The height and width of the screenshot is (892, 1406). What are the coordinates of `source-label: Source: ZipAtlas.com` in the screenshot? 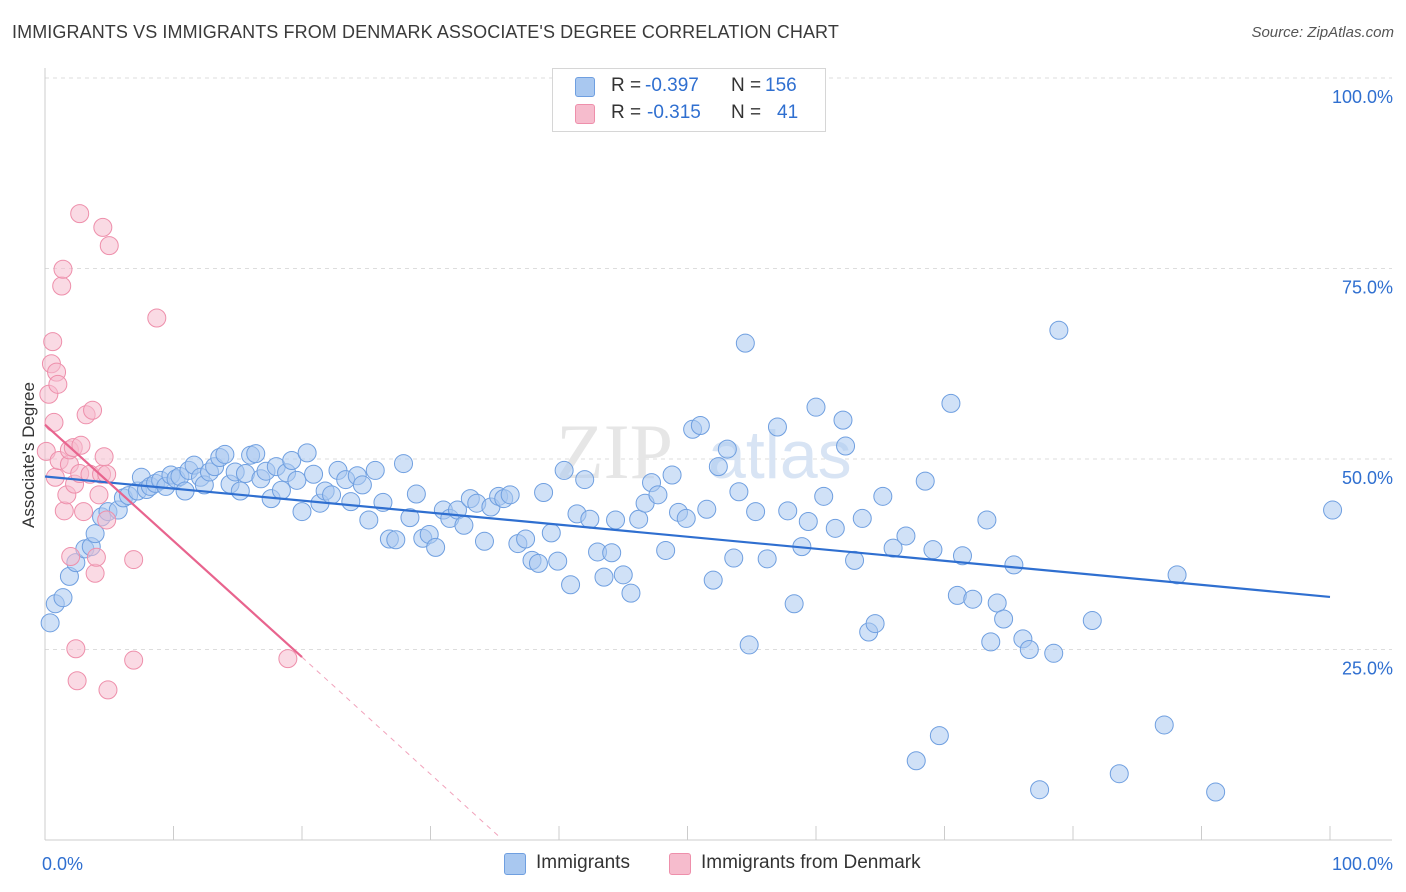 It's located at (1322, 32).